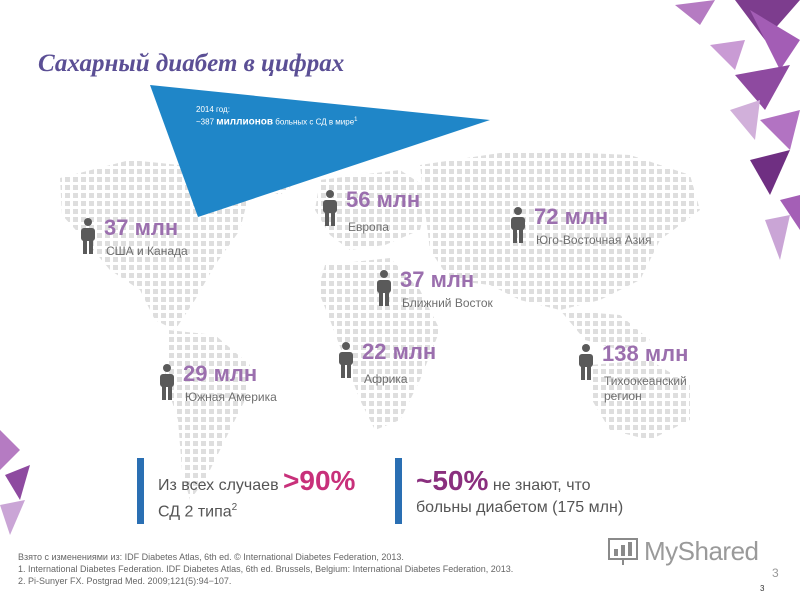  Describe the element at coordinates (257, 480) in the screenshot. I see `stat-left-line1: Из всех случаев >90%` at that location.